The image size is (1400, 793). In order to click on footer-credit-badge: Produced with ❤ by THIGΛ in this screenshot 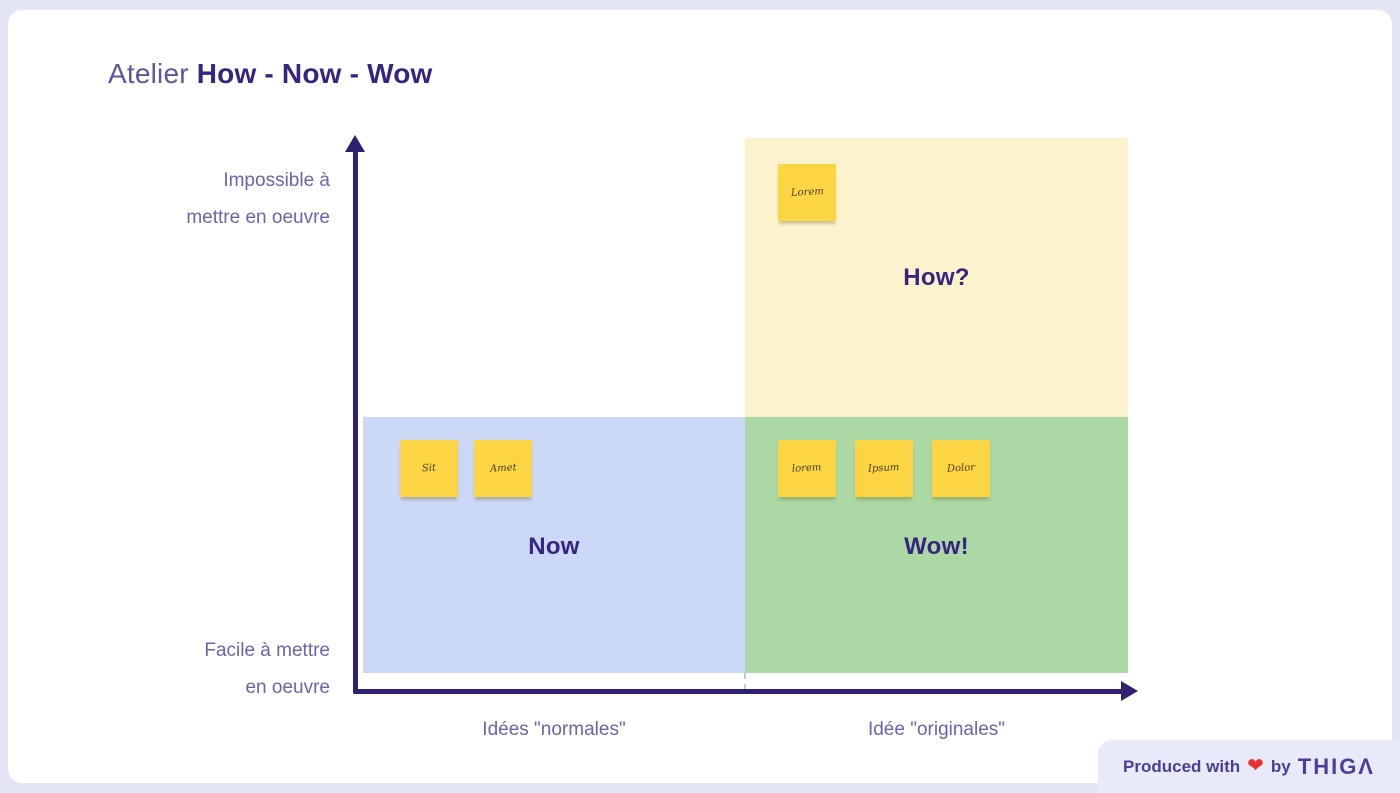, I will do `click(1249, 766)`.